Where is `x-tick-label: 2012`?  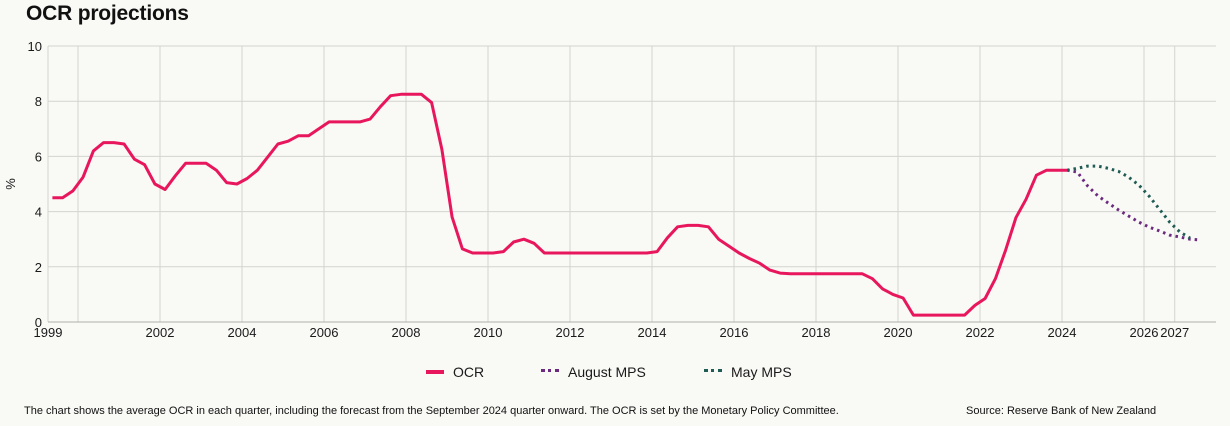 x-tick-label: 2012 is located at coordinates (570, 332).